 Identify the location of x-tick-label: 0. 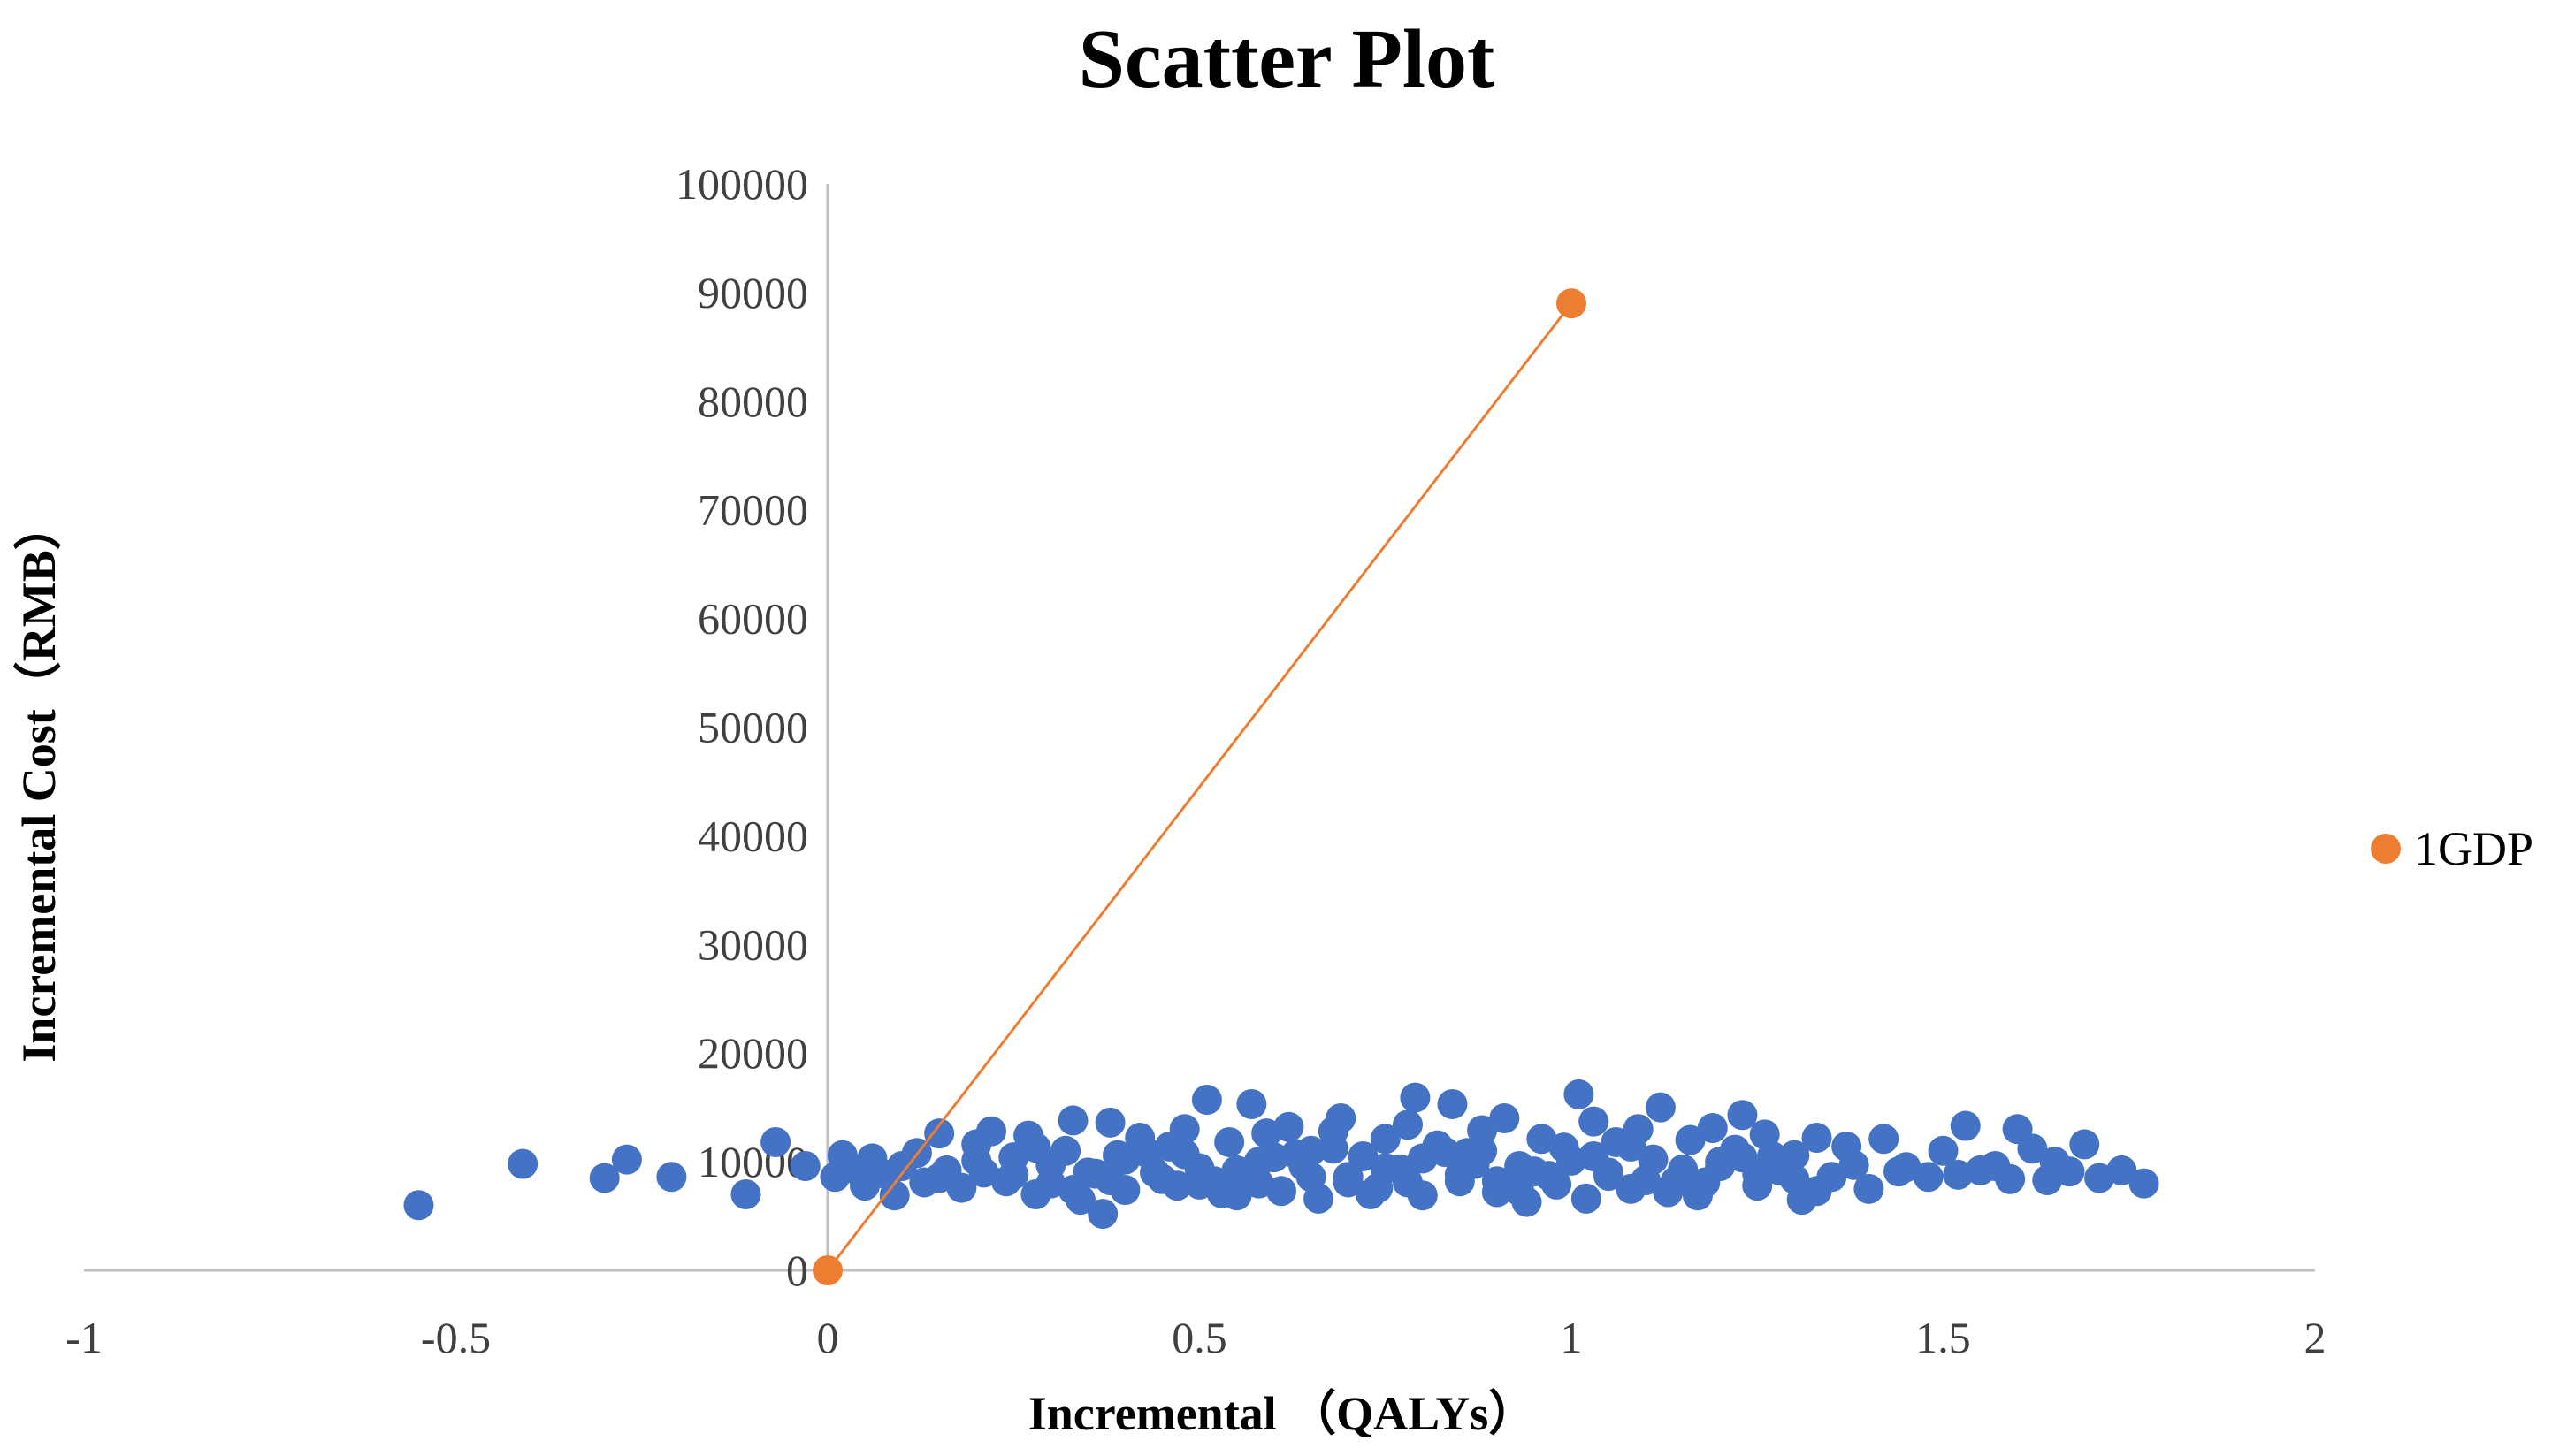
(828, 1337).